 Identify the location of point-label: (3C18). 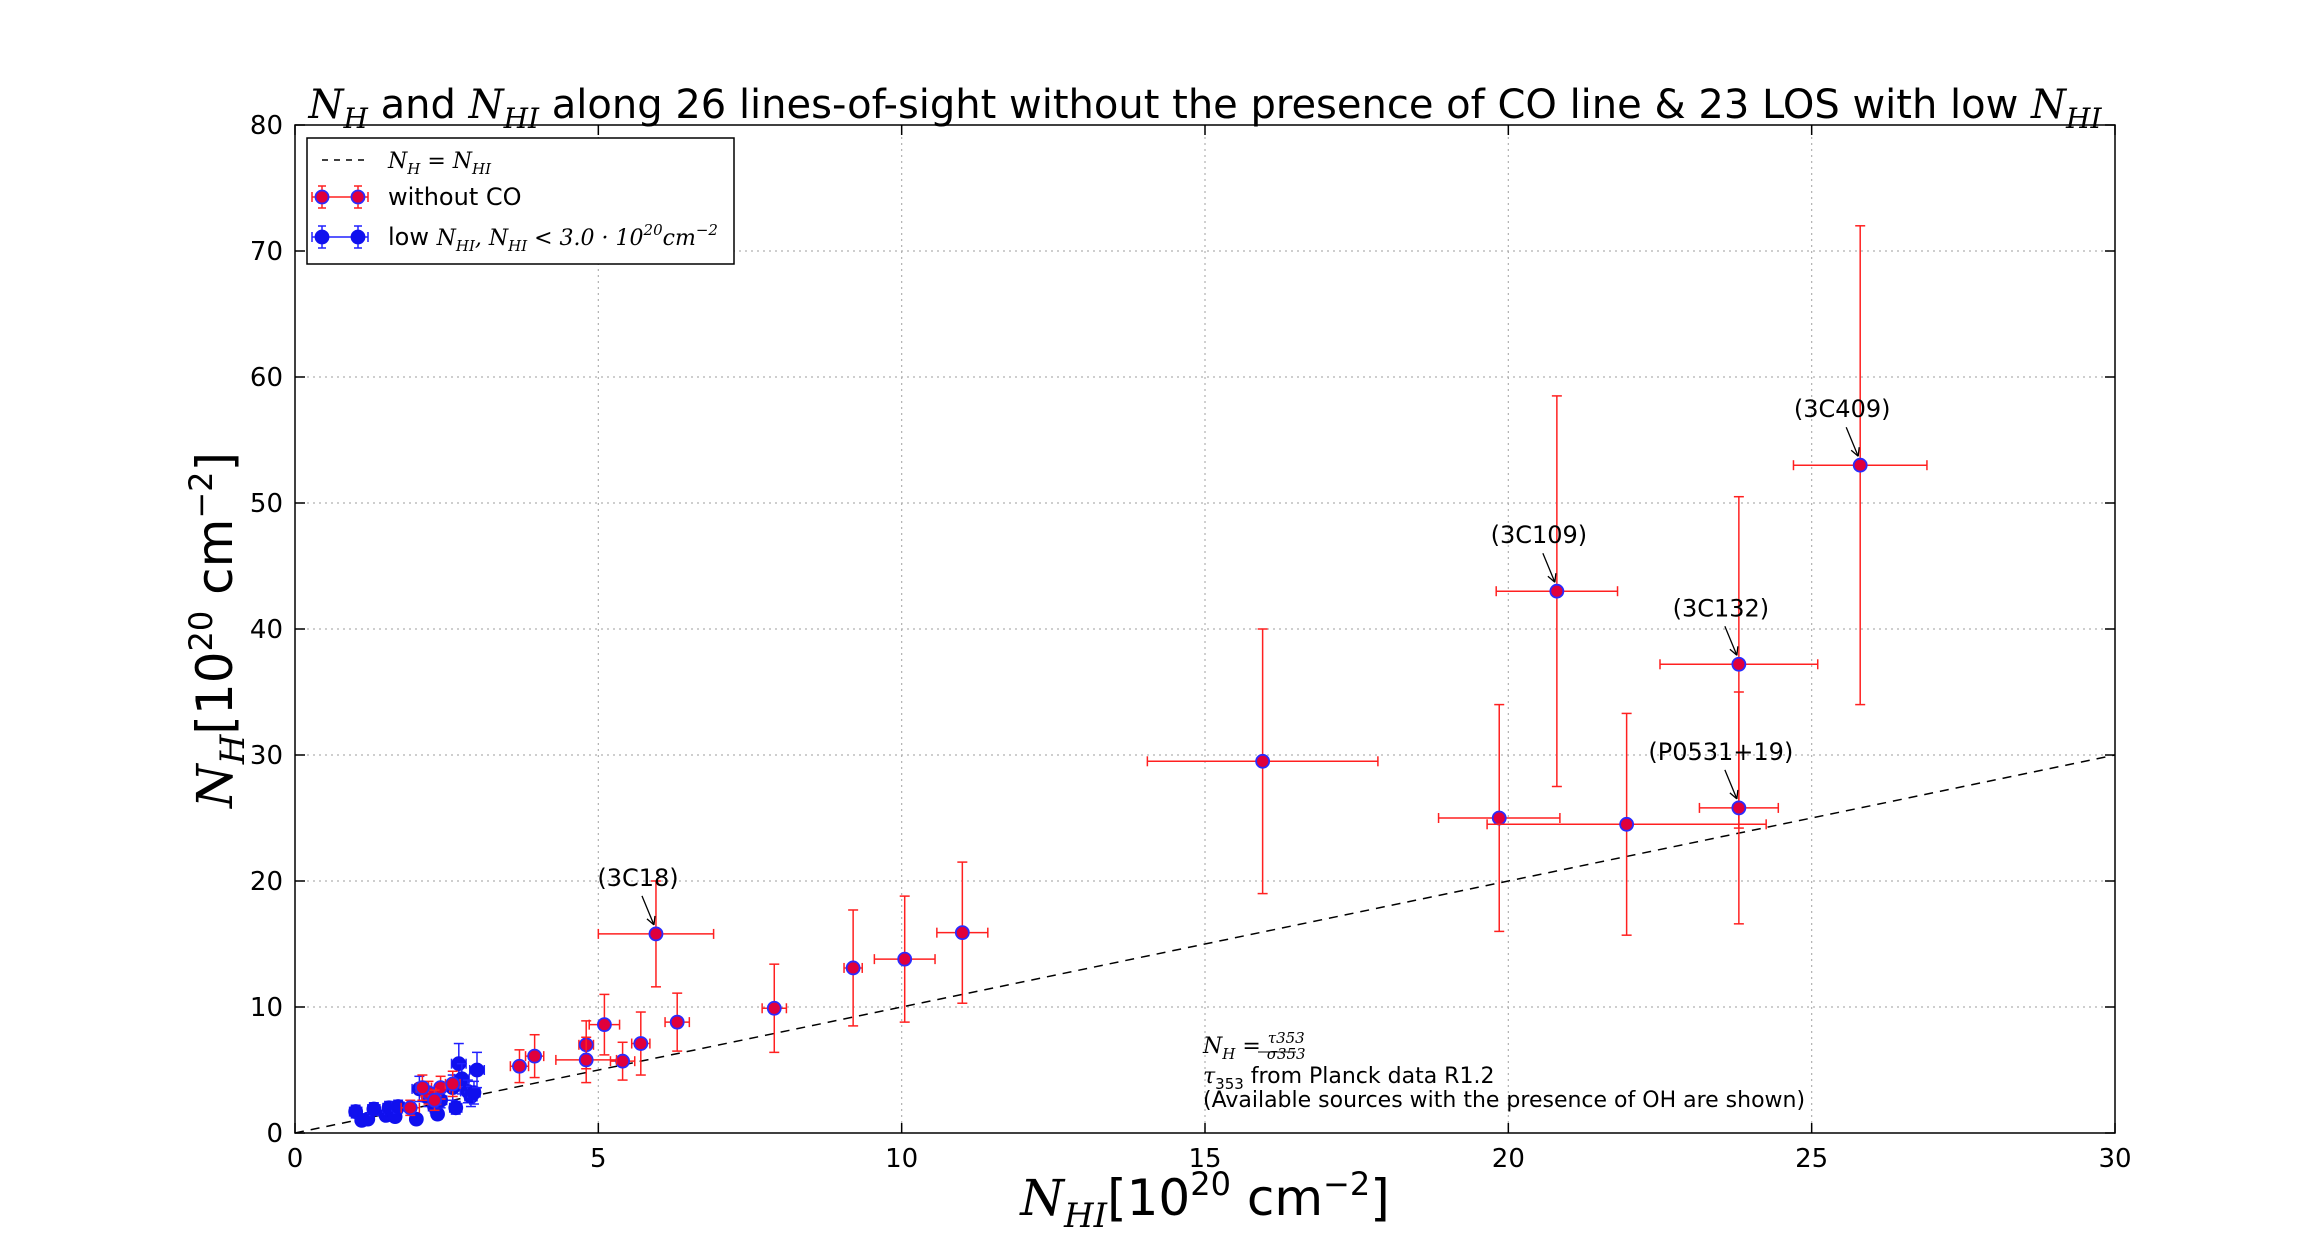
(637, 878).